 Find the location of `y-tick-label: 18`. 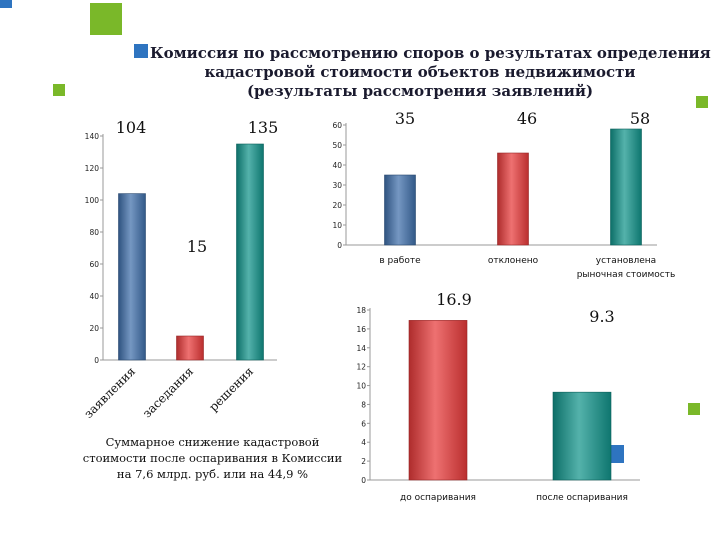

y-tick-label: 18 is located at coordinates (361, 310).